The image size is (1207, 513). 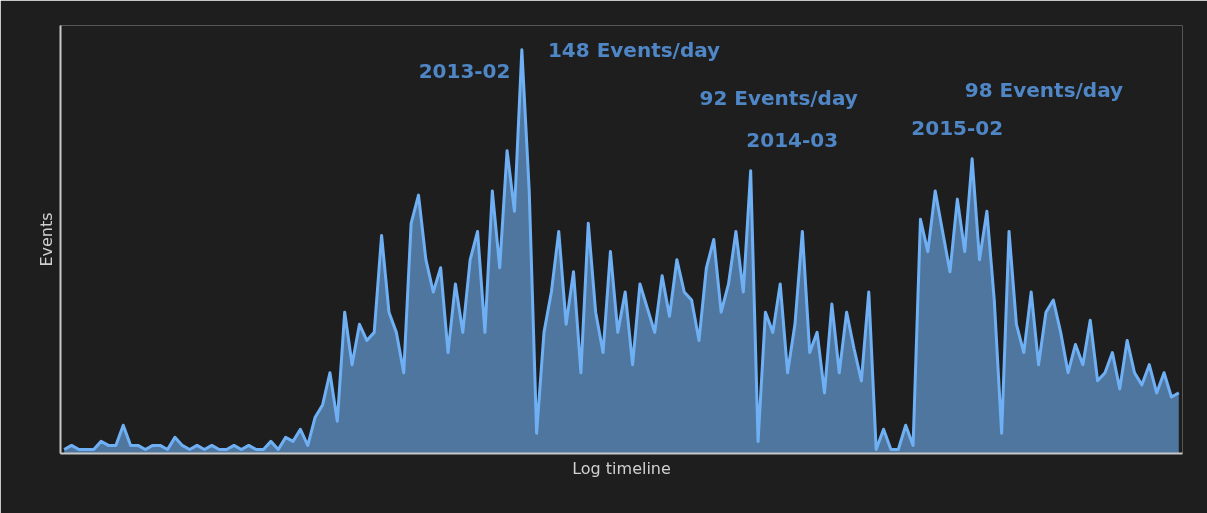 What do you see at coordinates (621, 468) in the screenshot?
I see `x-axis-title: Log timeline` at bounding box center [621, 468].